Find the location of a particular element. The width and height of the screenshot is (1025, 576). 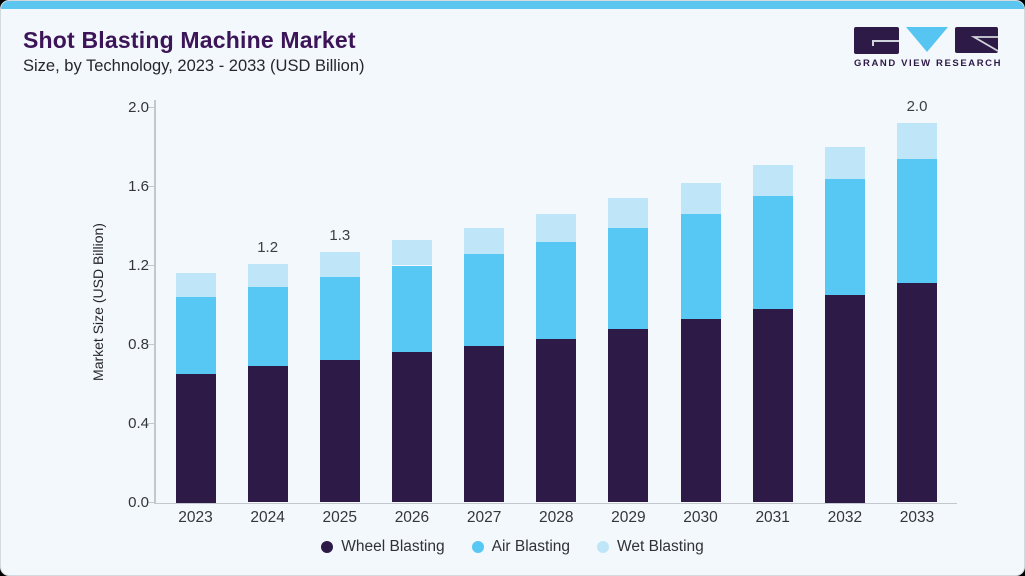

x-tick-label-2033: 2033 is located at coordinates (917, 517).